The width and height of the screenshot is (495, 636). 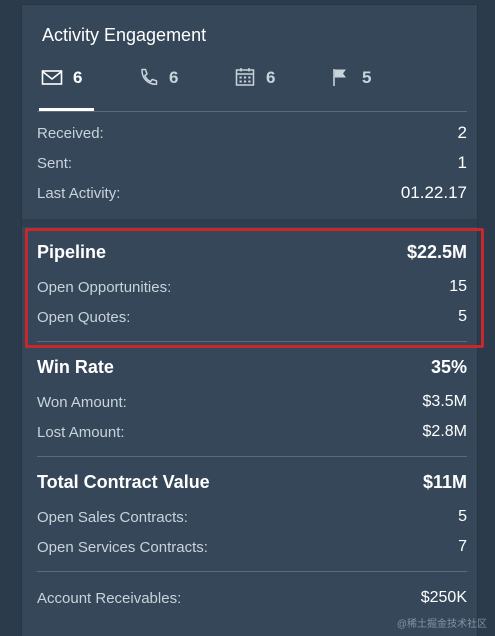 What do you see at coordinates (72, 252) in the screenshot?
I see `pipeline-title: Pipeline` at bounding box center [72, 252].